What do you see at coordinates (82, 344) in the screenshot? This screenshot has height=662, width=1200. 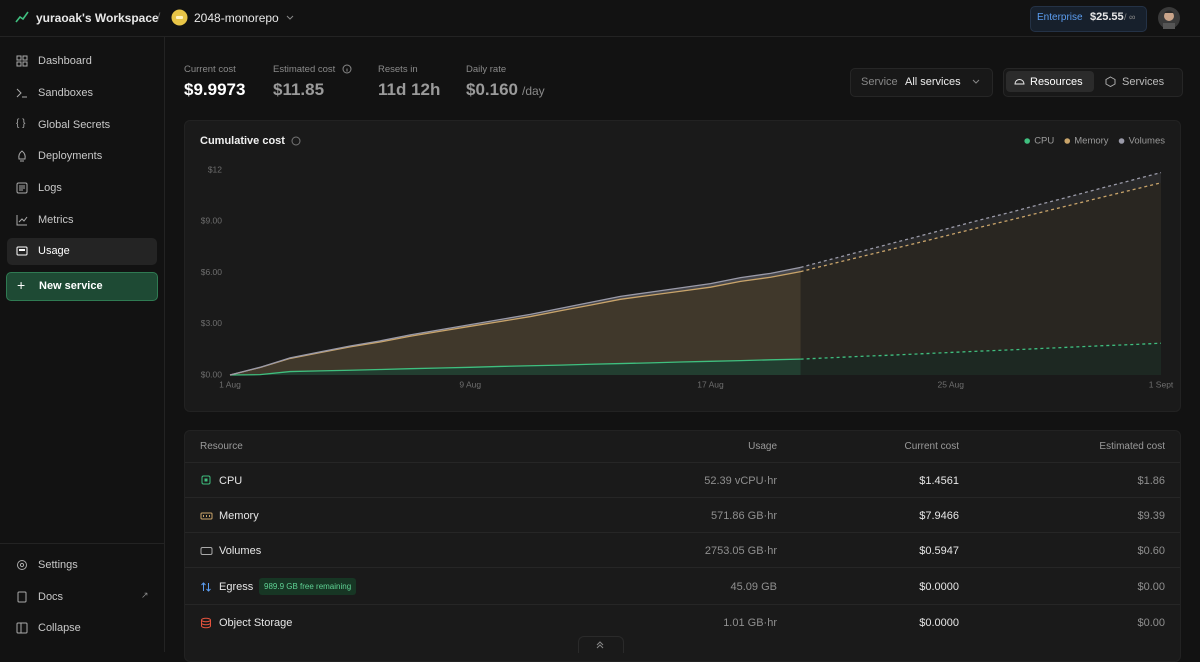 I see `sidebar` at bounding box center [82, 344].